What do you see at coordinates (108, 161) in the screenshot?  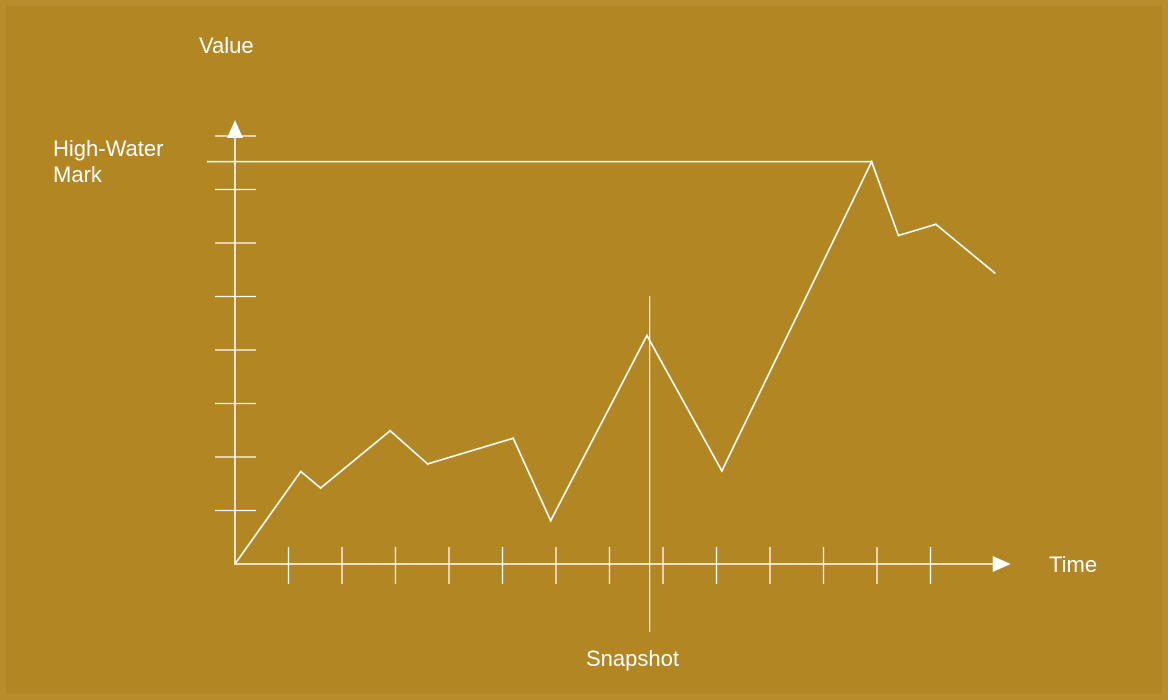 I see `high-water-mark-label: High-Water Mark` at bounding box center [108, 161].